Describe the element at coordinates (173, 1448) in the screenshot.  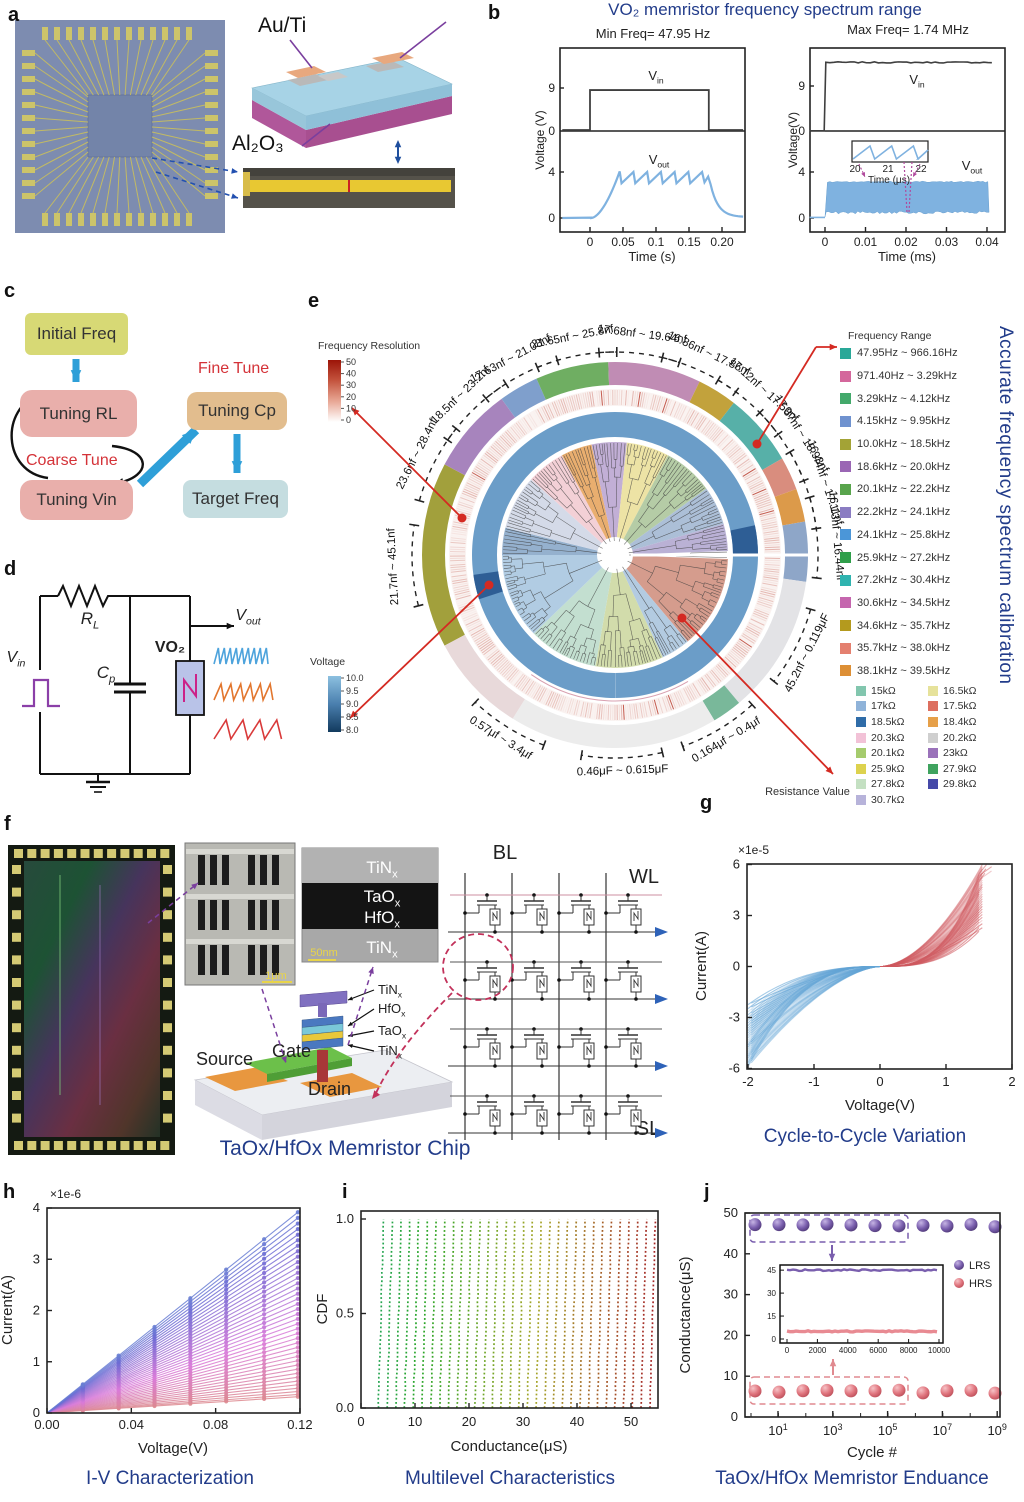
I see `svg-text: Voltage(V)` at that location.